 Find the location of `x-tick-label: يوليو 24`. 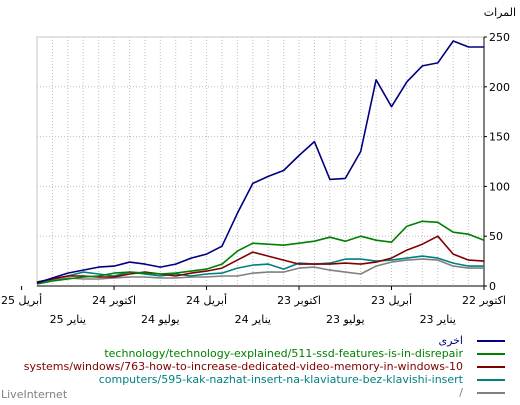

x-tick-label: يوليو 24 is located at coordinates (160, 319).